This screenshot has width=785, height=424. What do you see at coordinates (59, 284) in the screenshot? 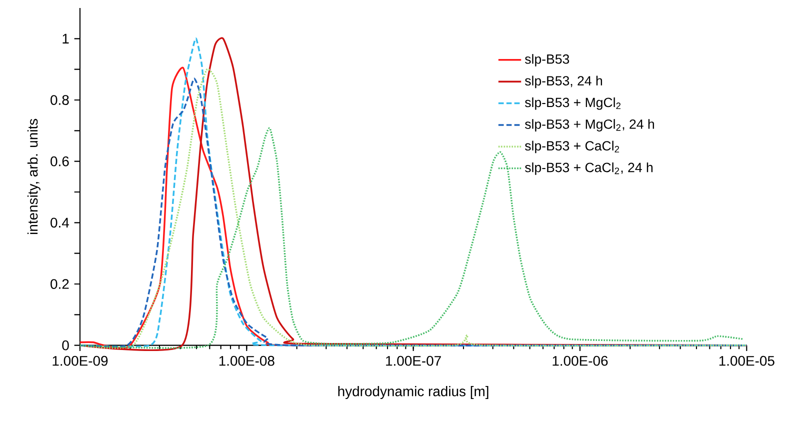
I see `y-tick-label: 0.2` at bounding box center [59, 284].